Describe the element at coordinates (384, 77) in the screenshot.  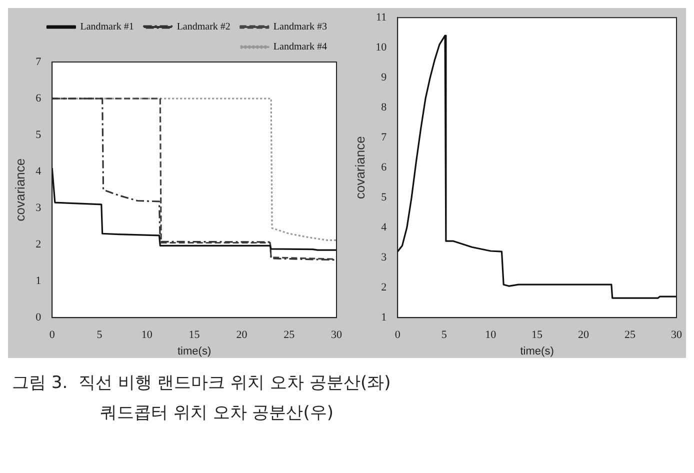
I see `y-tick-label: 9` at that location.